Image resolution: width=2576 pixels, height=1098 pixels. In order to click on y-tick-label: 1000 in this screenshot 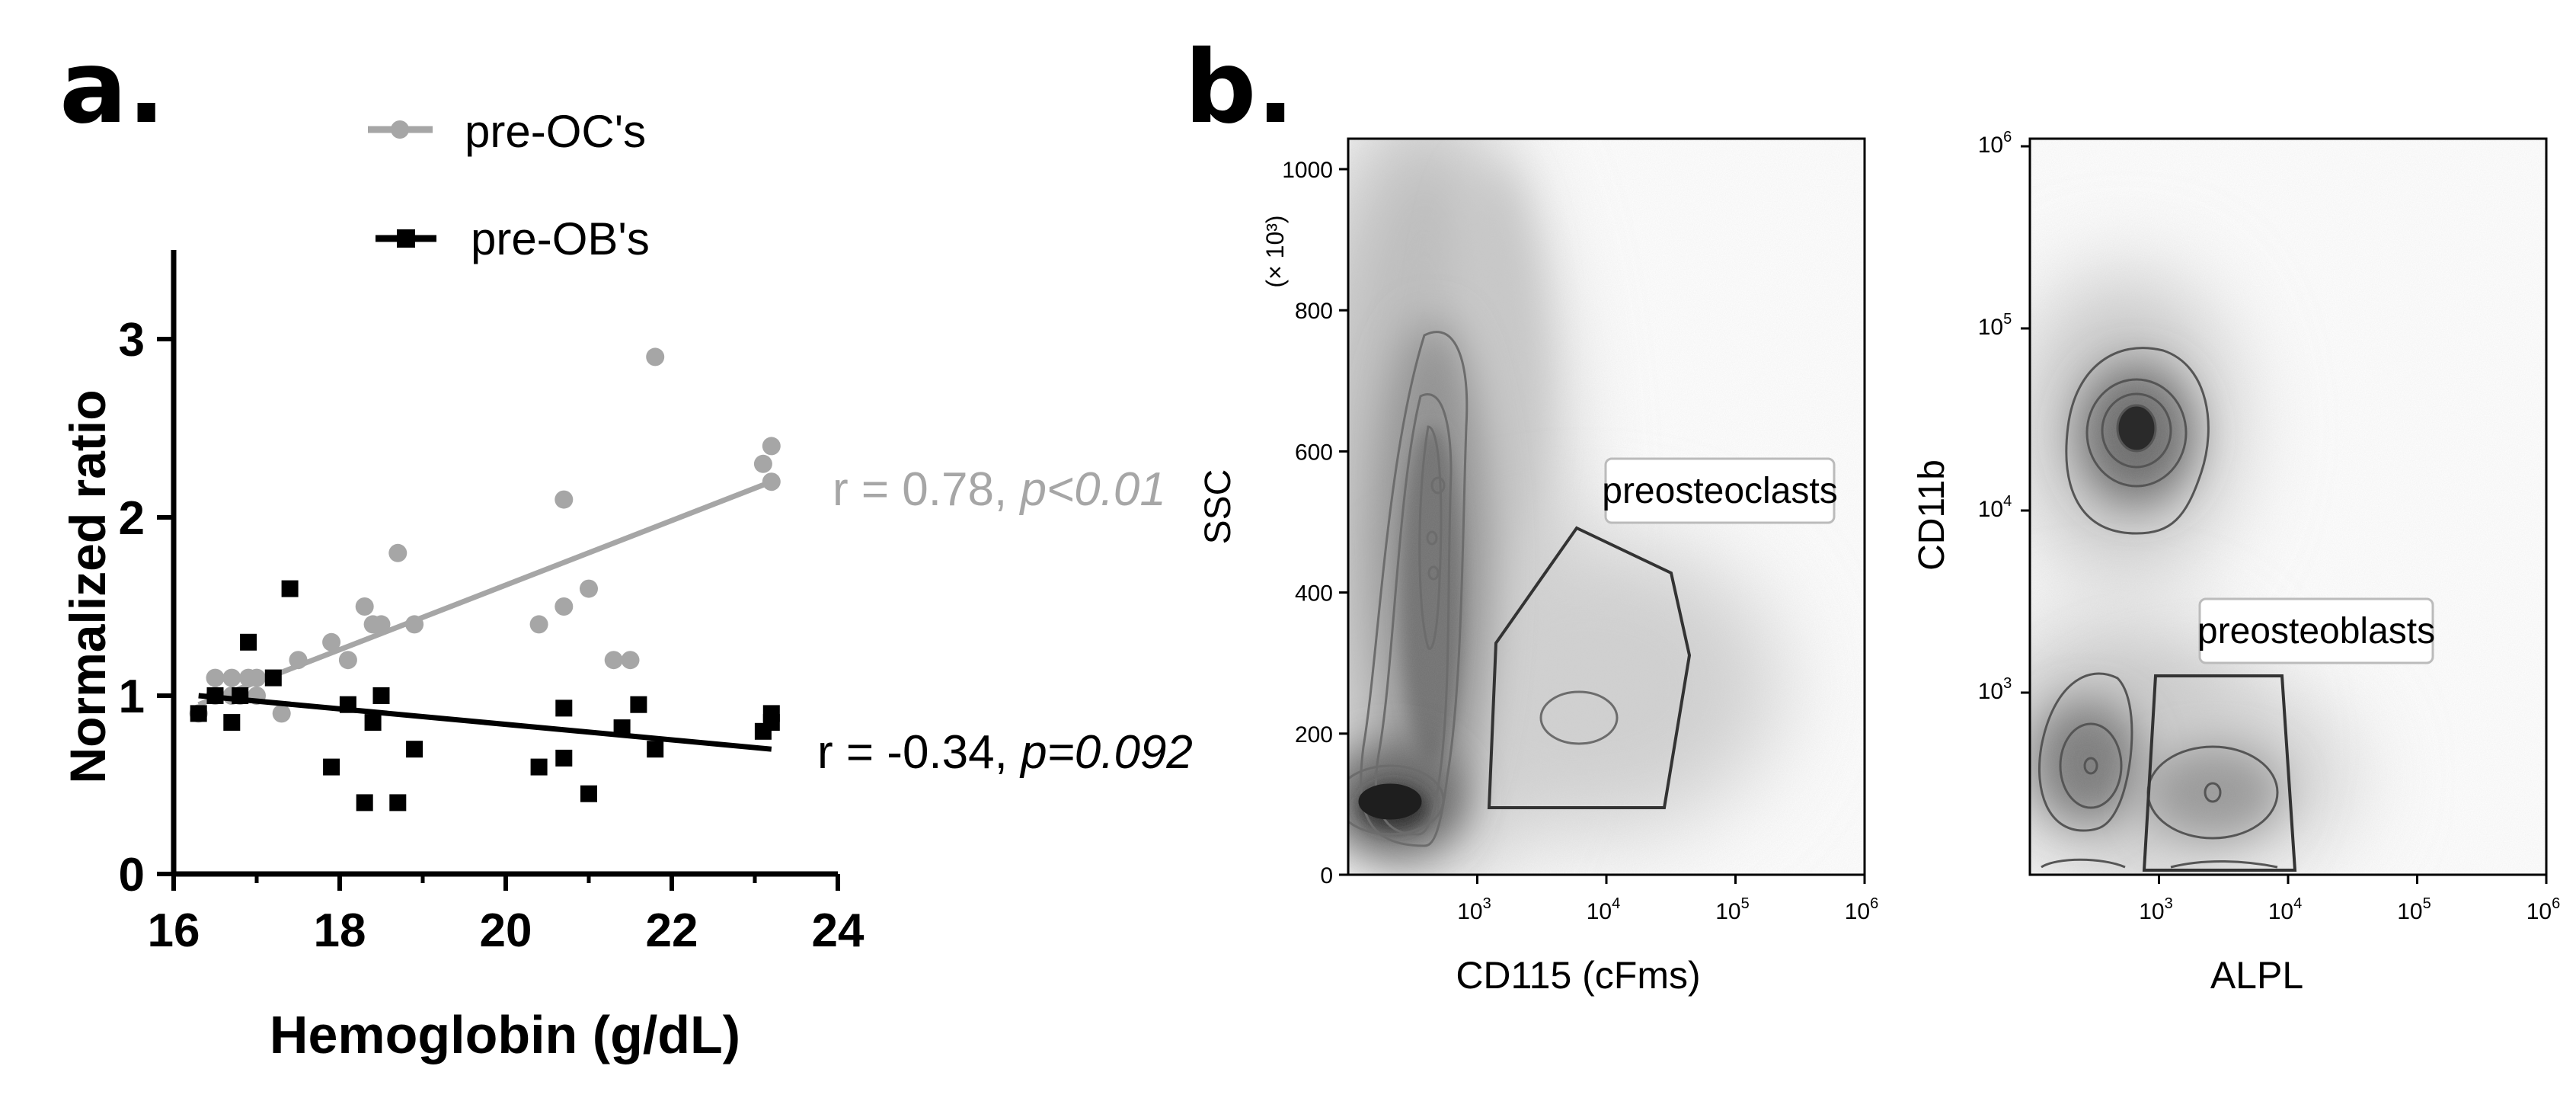, I will do `click(1307, 171)`.